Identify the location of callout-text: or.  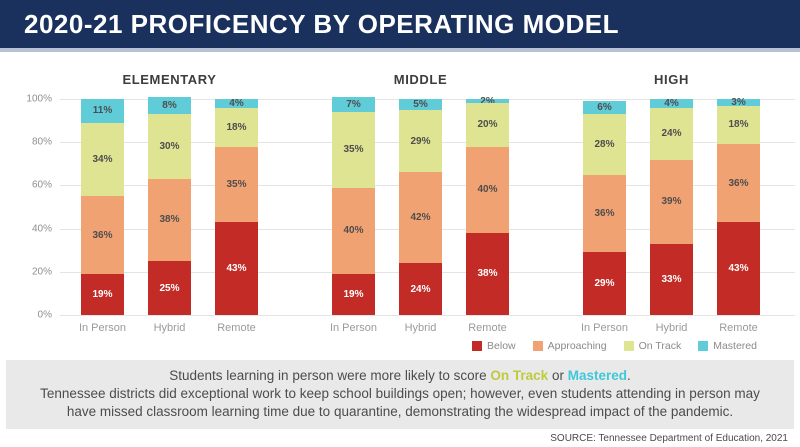
(558, 375).